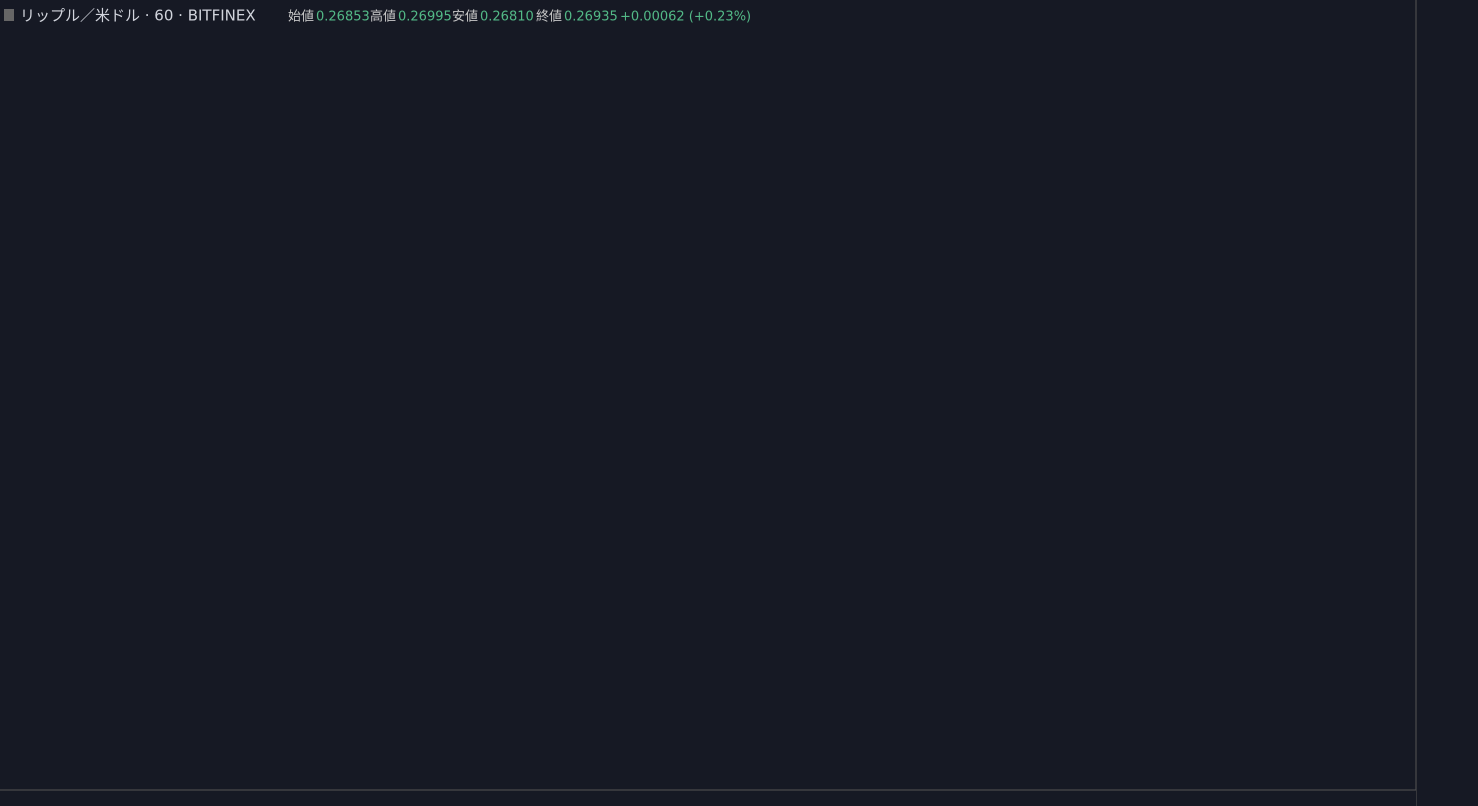 The width and height of the screenshot is (1478, 806). I want to click on high-label: 高値, so click(383, 17).